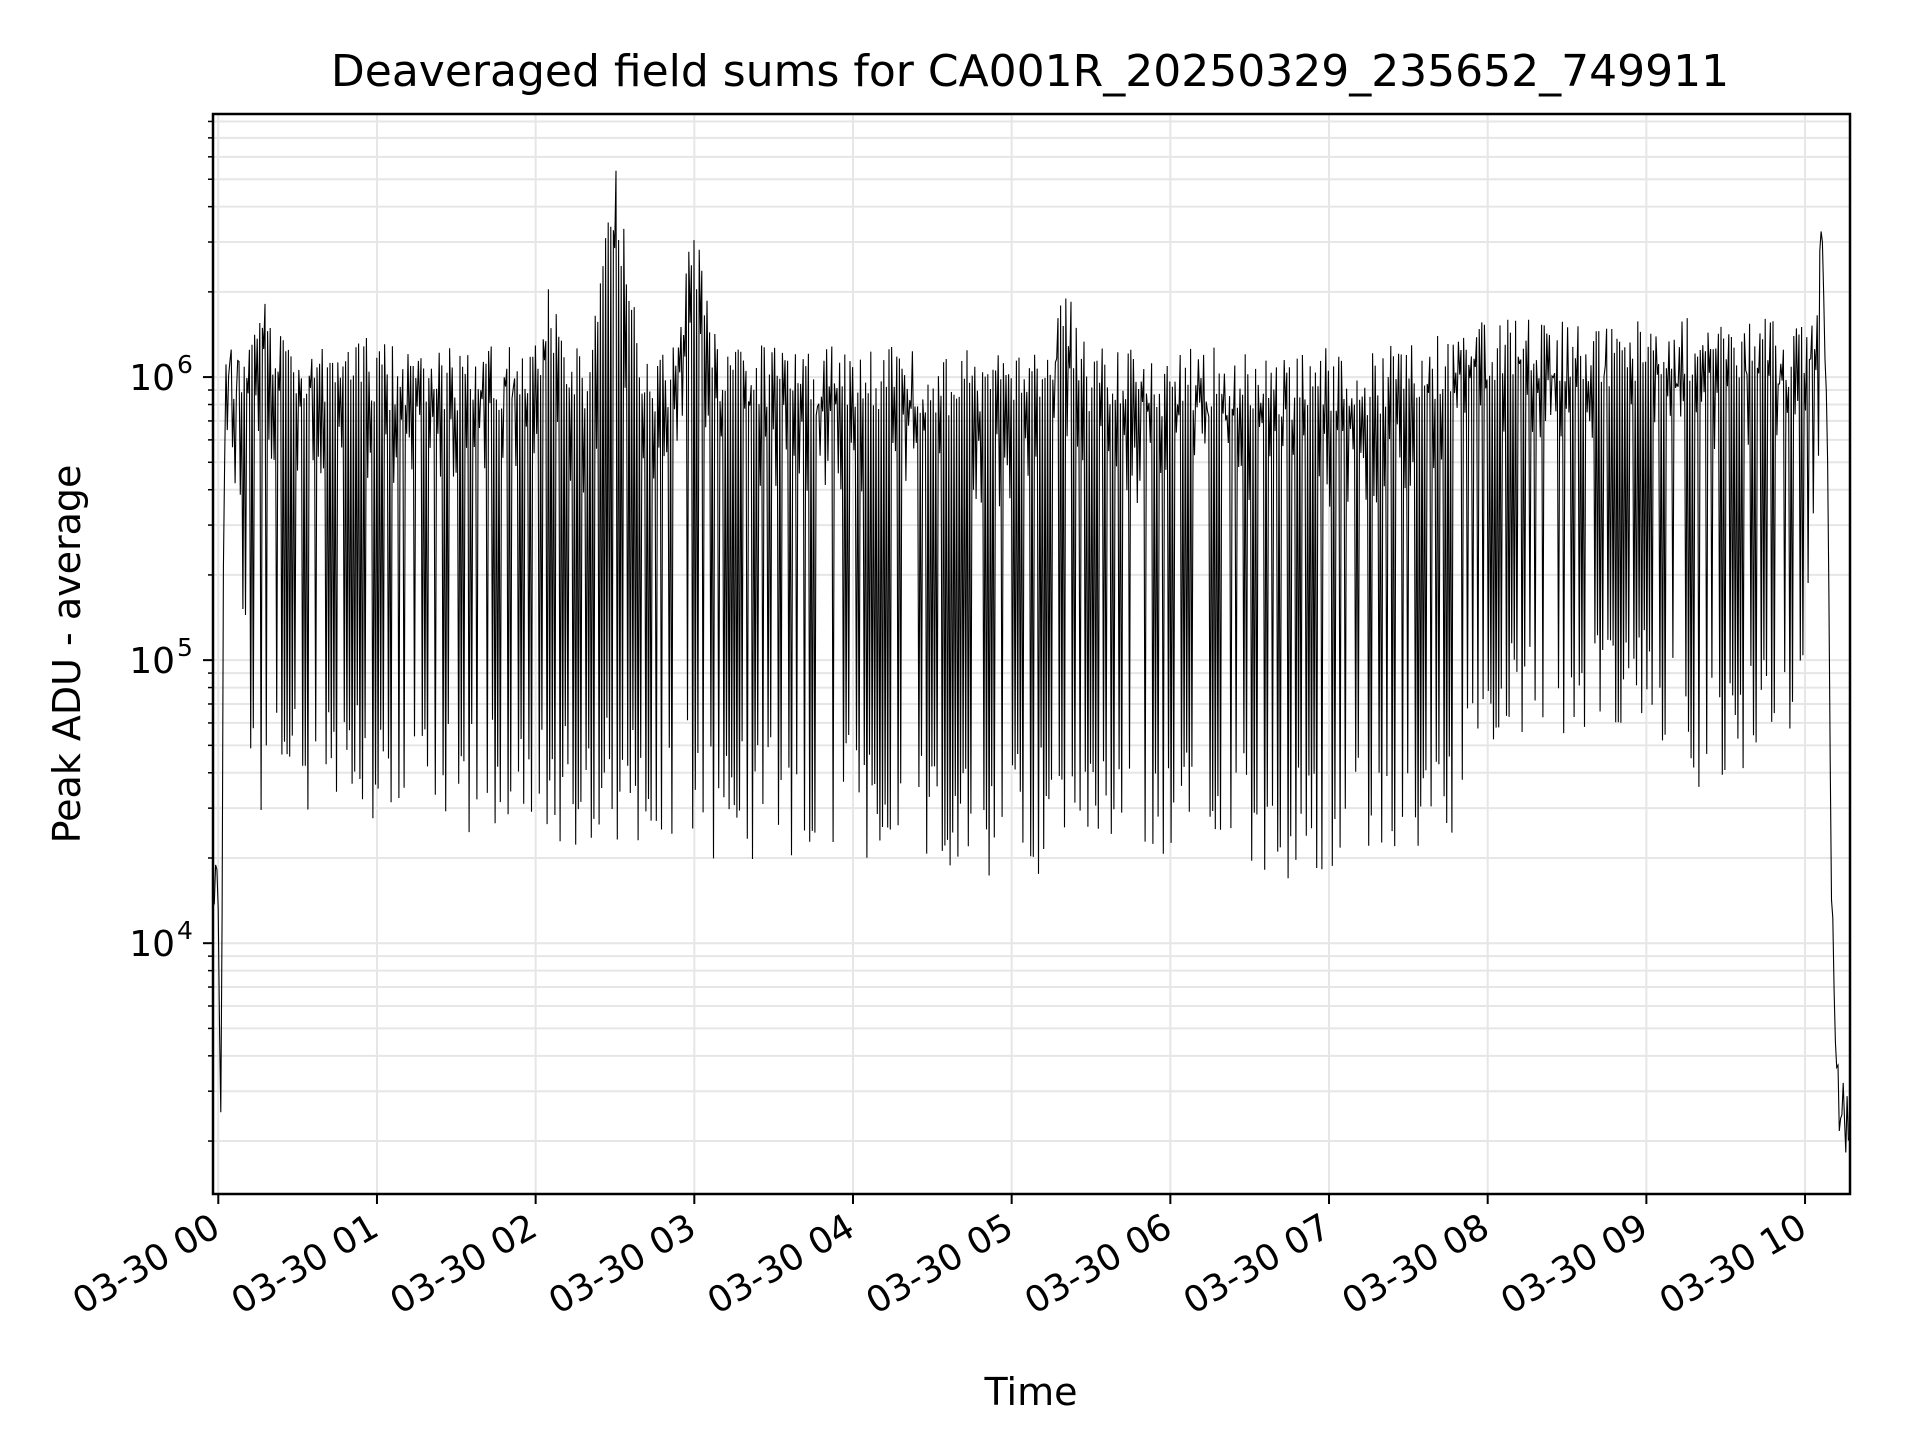 The height and width of the screenshot is (1440, 1920). Describe the element at coordinates (185, 930) in the screenshot. I see `y-tick-exponent: 4` at that location.